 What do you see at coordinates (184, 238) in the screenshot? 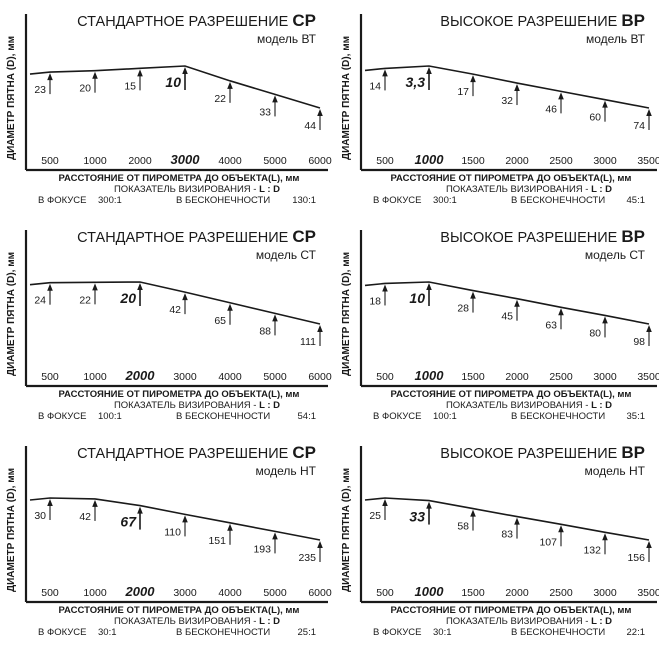
I see `chart-title-text: СТАНДАРТНОЕ РАЗРЕШЕНИЕ` at bounding box center [184, 238].